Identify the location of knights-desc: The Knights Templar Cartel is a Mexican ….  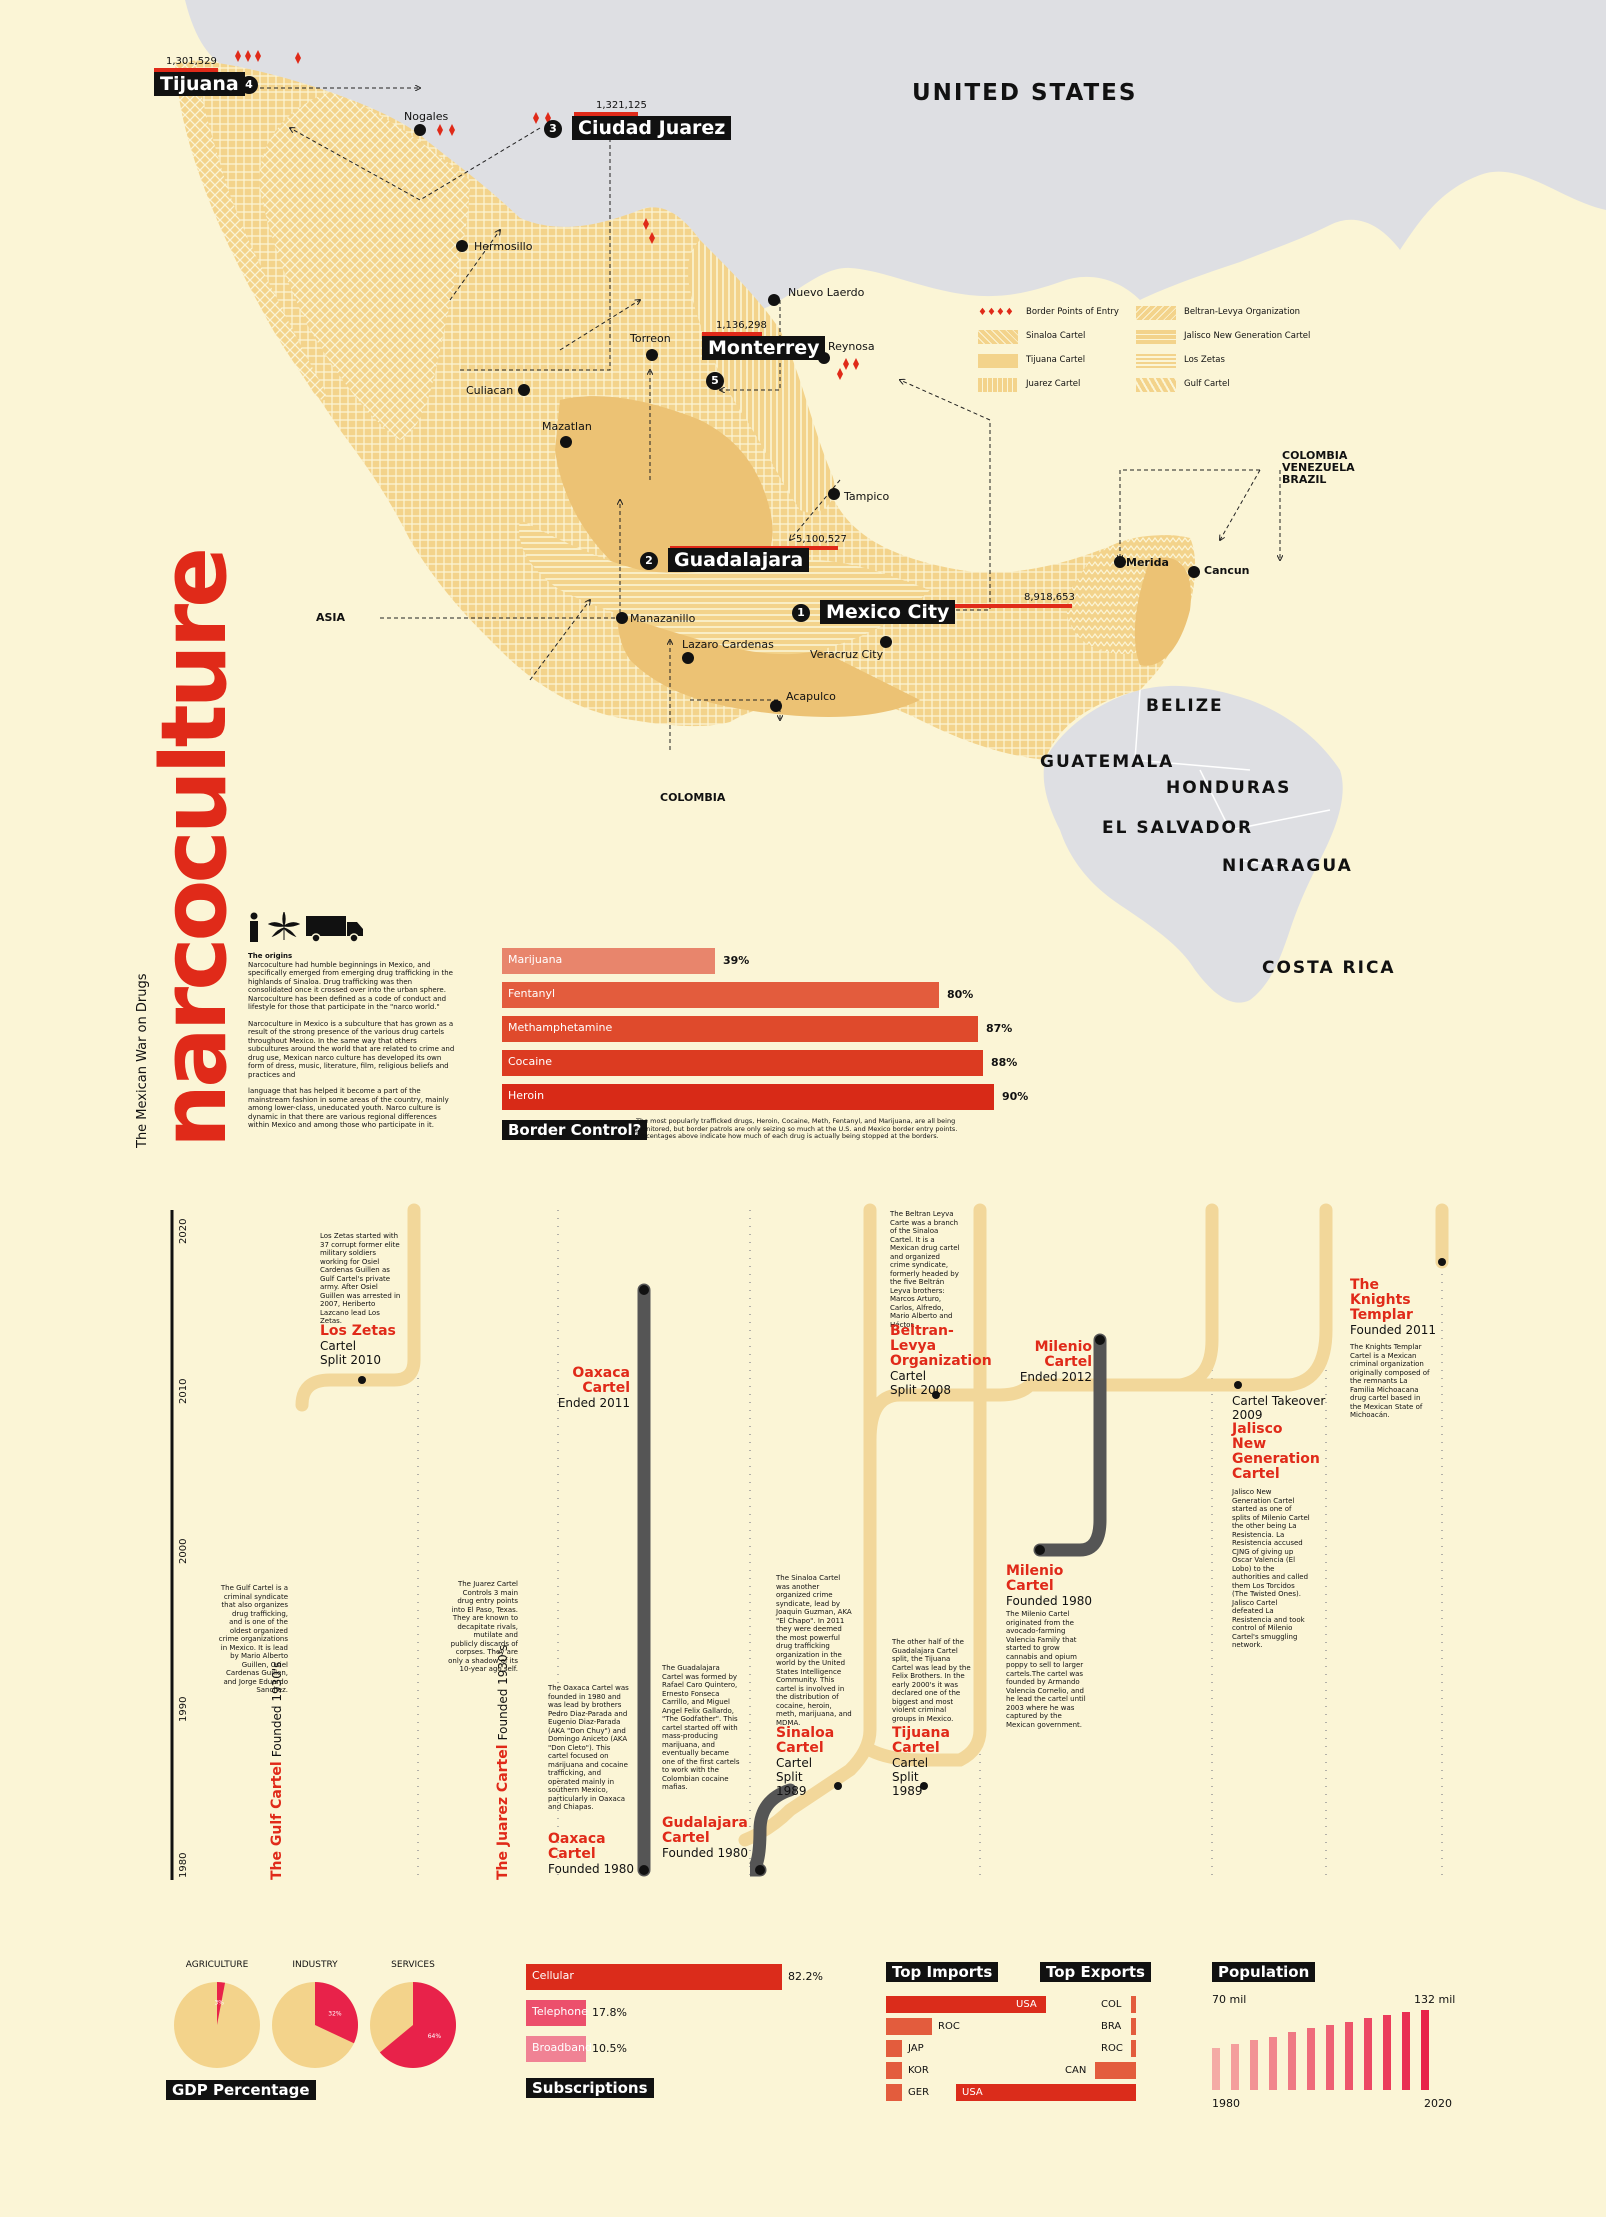
(1390, 1381).